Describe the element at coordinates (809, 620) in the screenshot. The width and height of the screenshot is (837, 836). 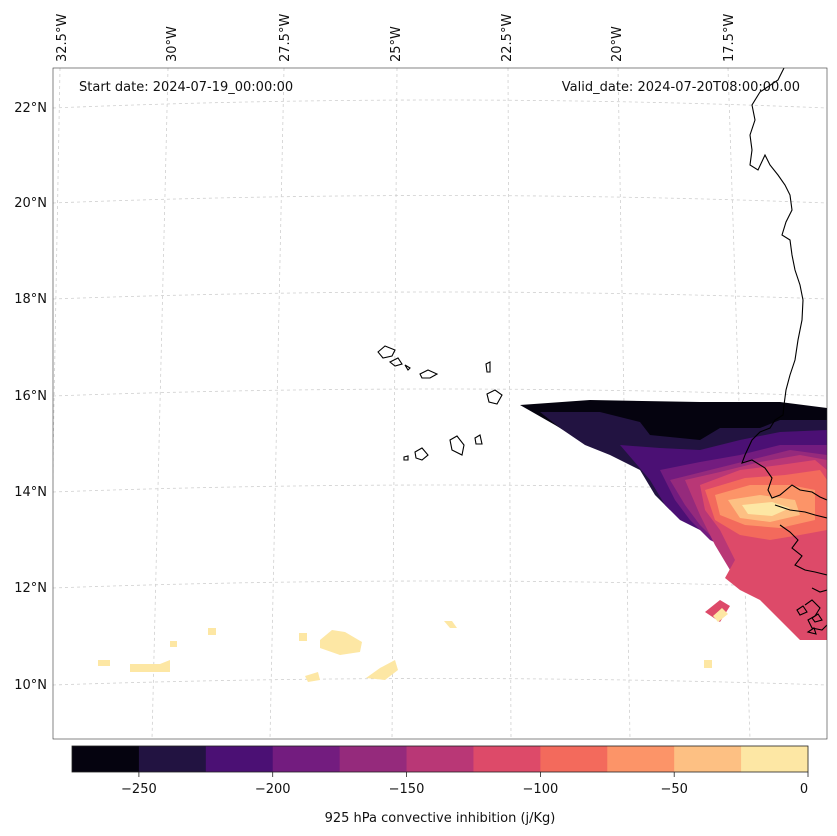
I see `bijagos-islands` at that location.